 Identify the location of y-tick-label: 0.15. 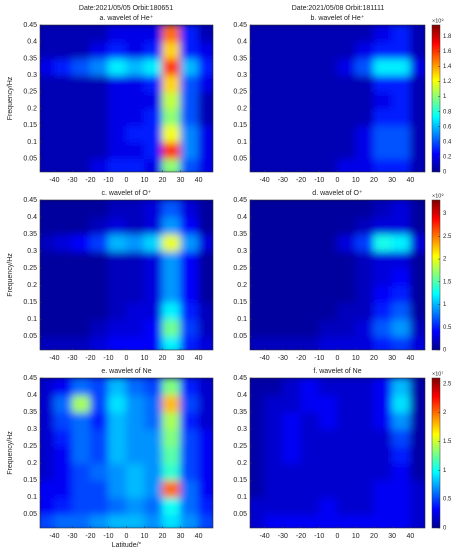
(240, 125).